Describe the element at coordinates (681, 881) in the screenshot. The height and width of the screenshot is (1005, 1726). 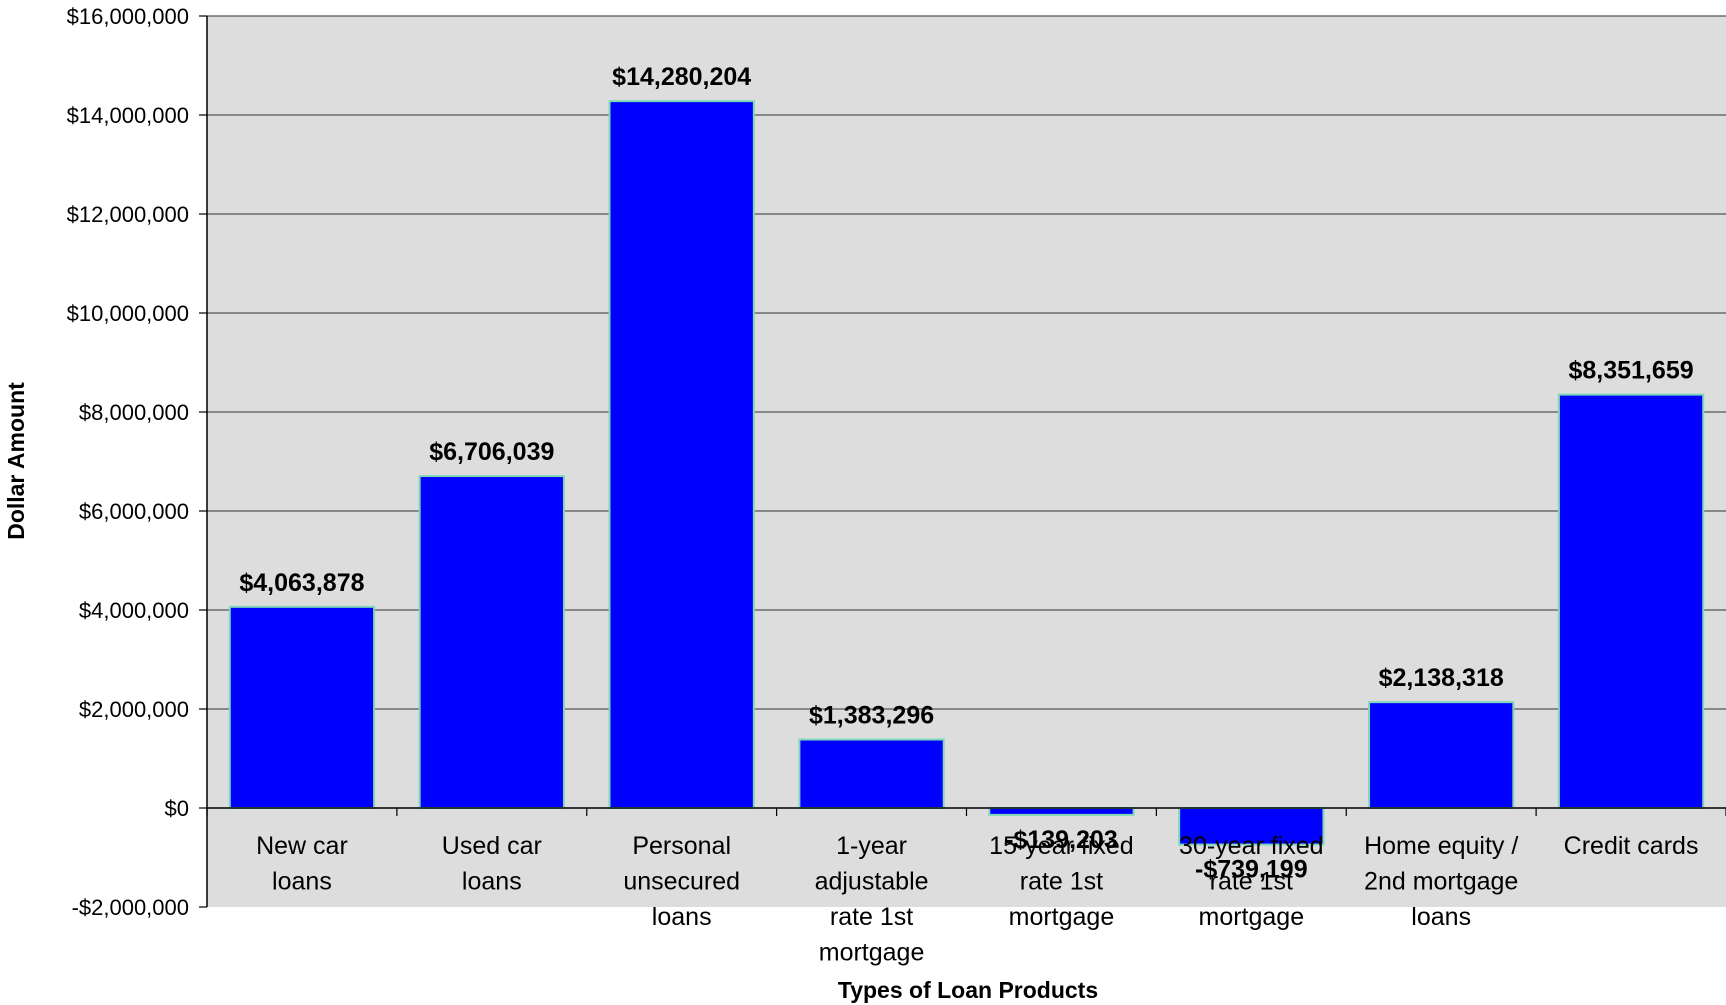
I see `x-category-label: Personal unsecured loans` at that location.